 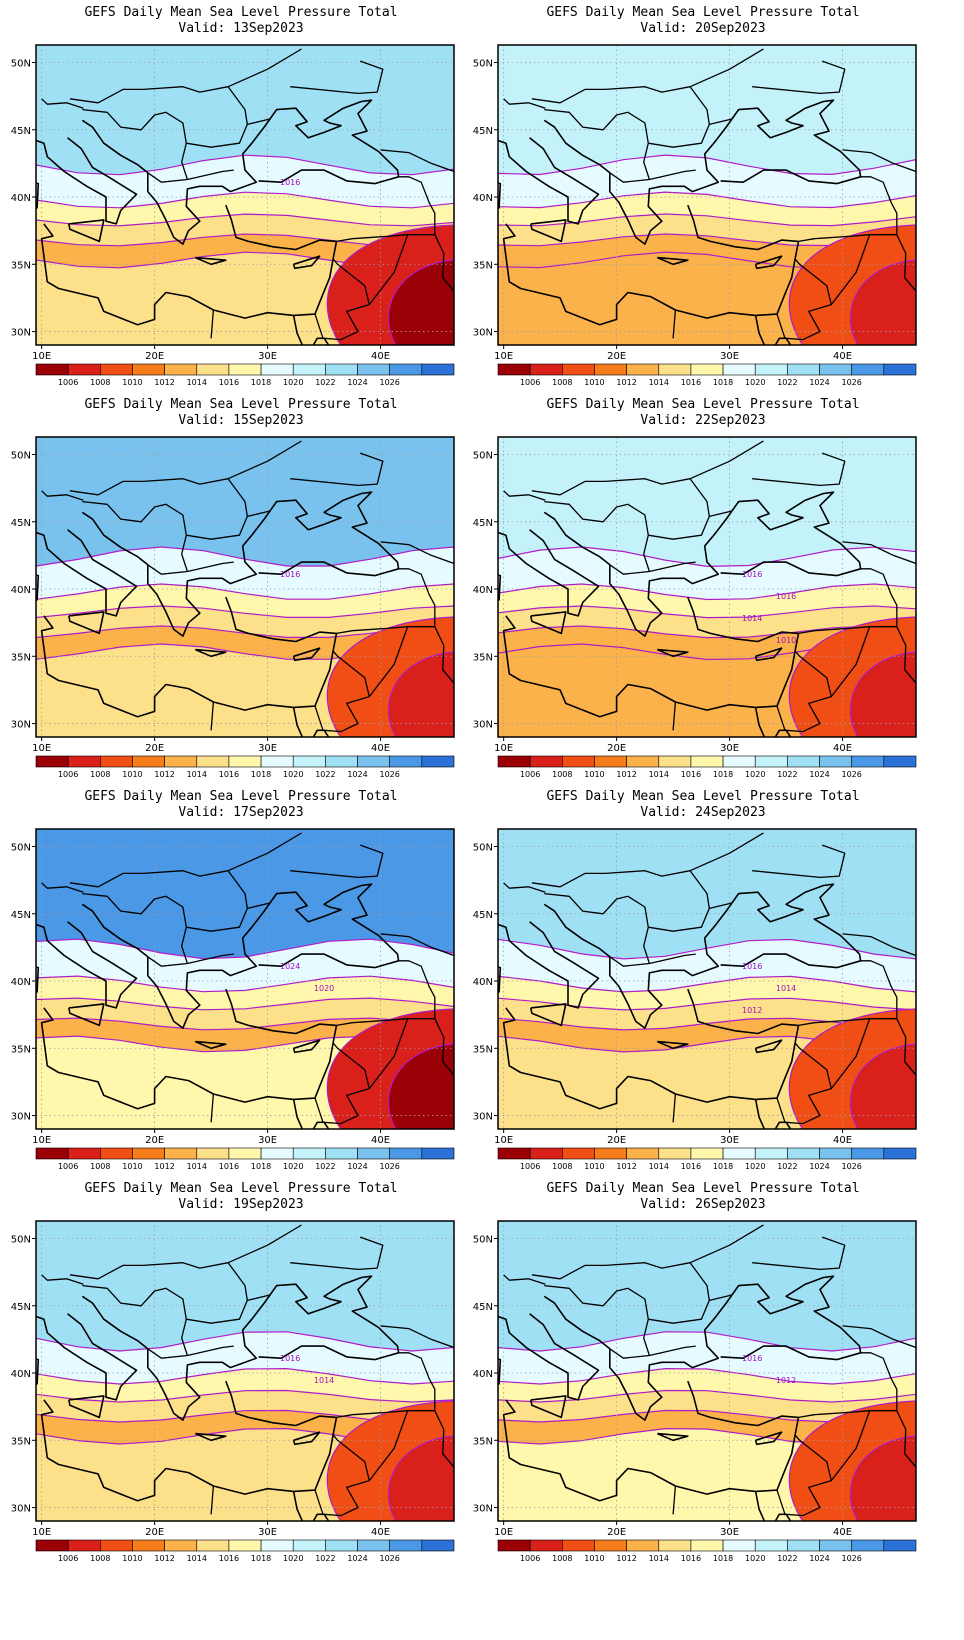 What do you see at coordinates (380, 1140) in the screenshot?
I see `lon-tick-label: 40E` at bounding box center [380, 1140].